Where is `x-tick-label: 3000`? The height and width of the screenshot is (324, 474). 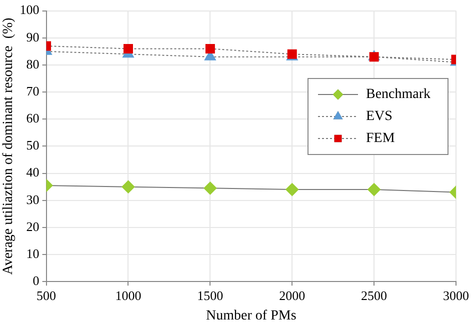
x-tick-label: 3000 is located at coordinates (456, 295).